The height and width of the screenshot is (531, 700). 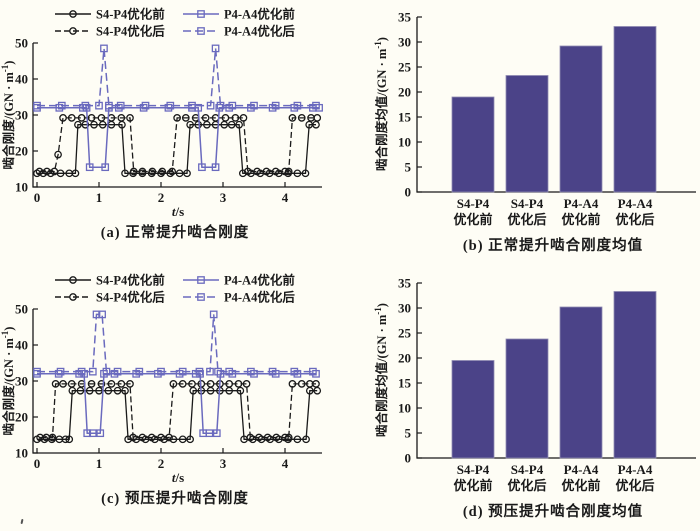 I want to click on legend-entry-s4p4-post: S4-P4优化后, so click(x=110, y=31).